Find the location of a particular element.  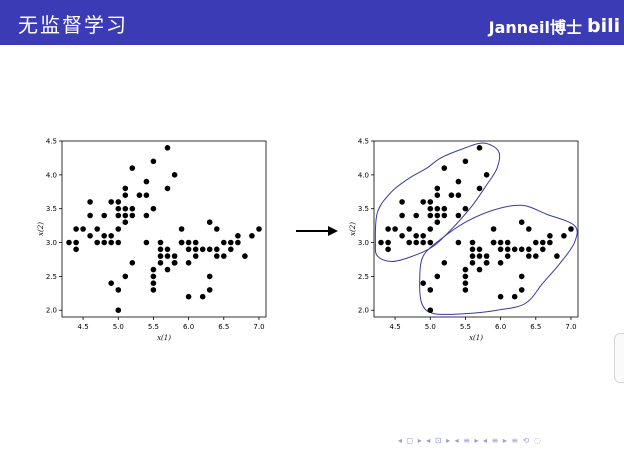

slide-navigation-bar: ◂ ◻ ▸ ◂ ⊡ ▸ ◂ ≡ ▸ ◂ ≡ ▸ ≡ ⟲ ◌ is located at coordinates (470, 440).